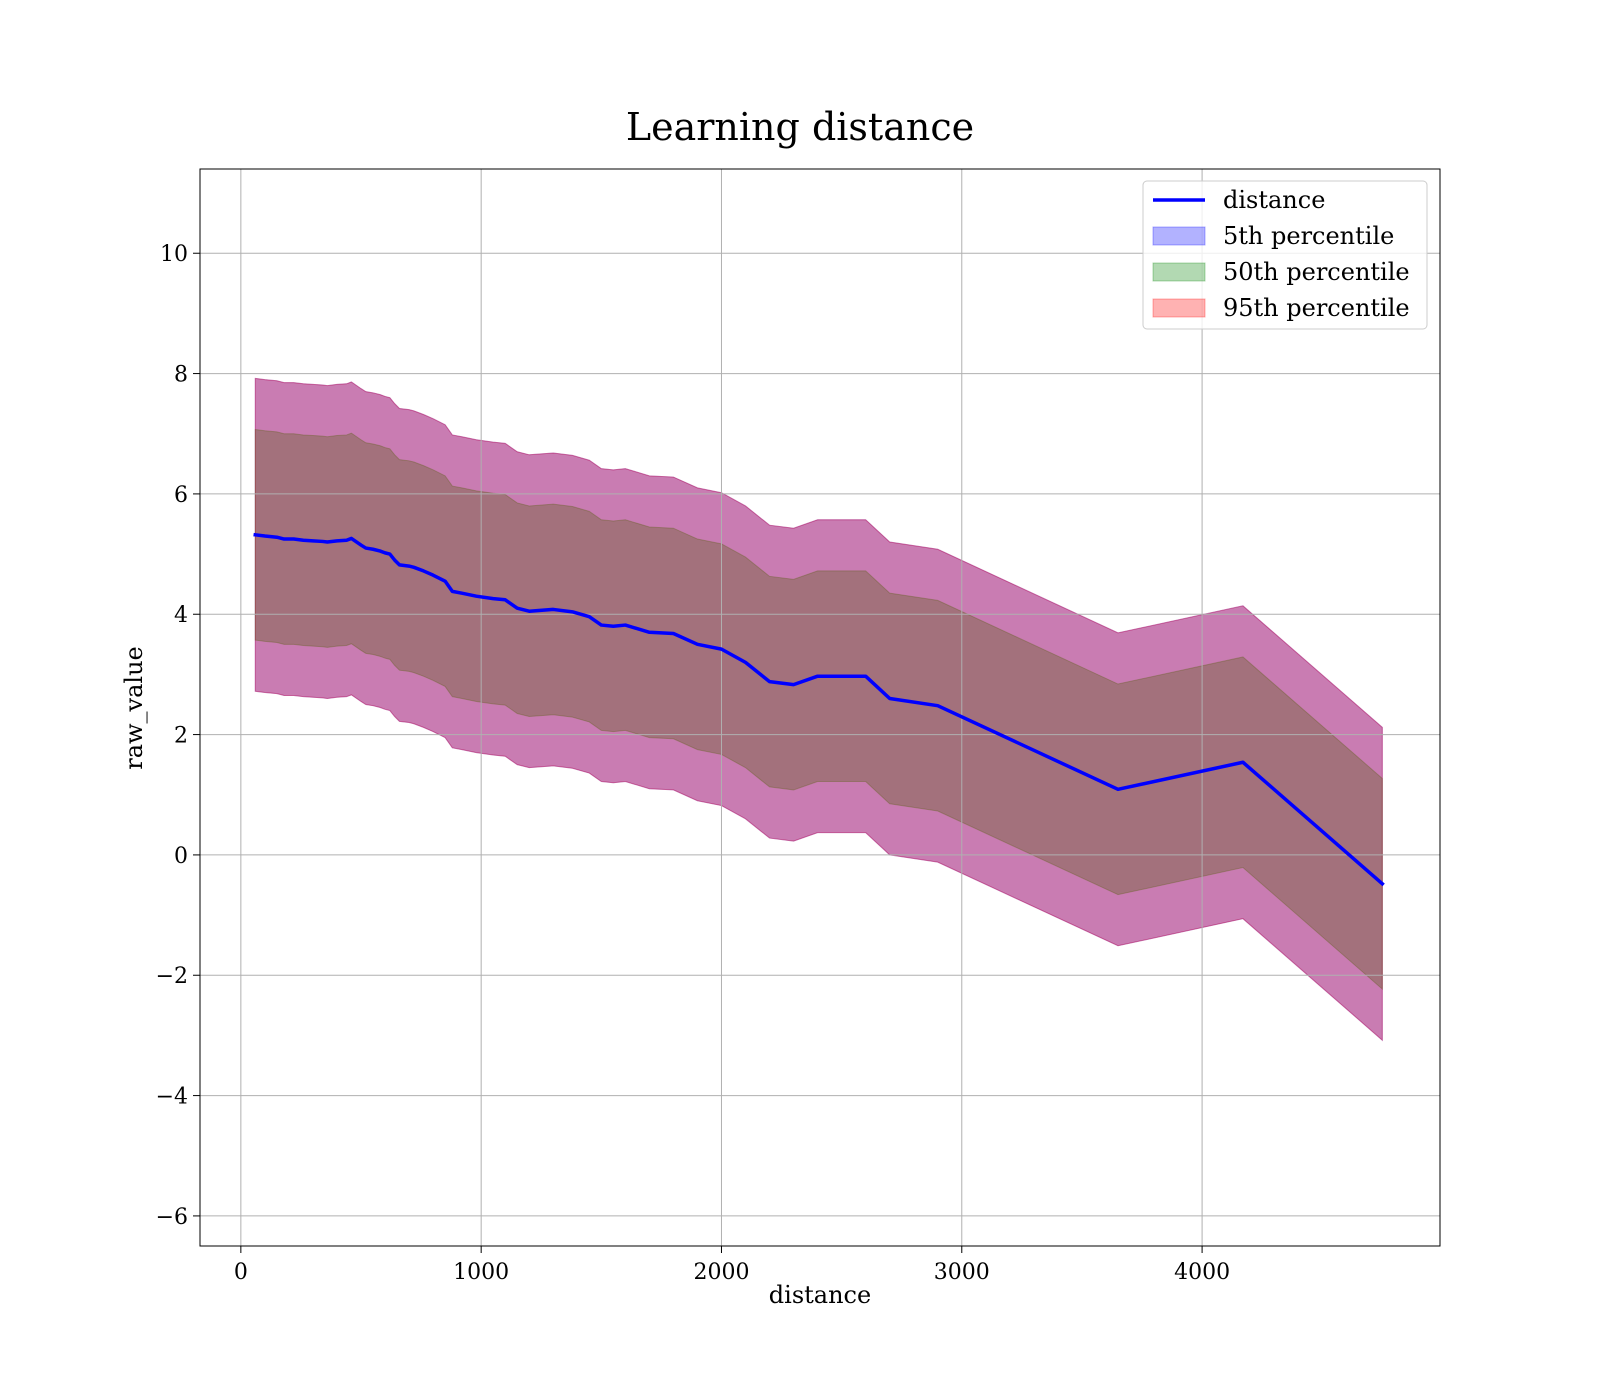 The image size is (1600, 1400). What do you see at coordinates (1308, 236) in the screenshot?
I see `legend-label-5th: 5th percentile` at bounding box center [1308, 236].